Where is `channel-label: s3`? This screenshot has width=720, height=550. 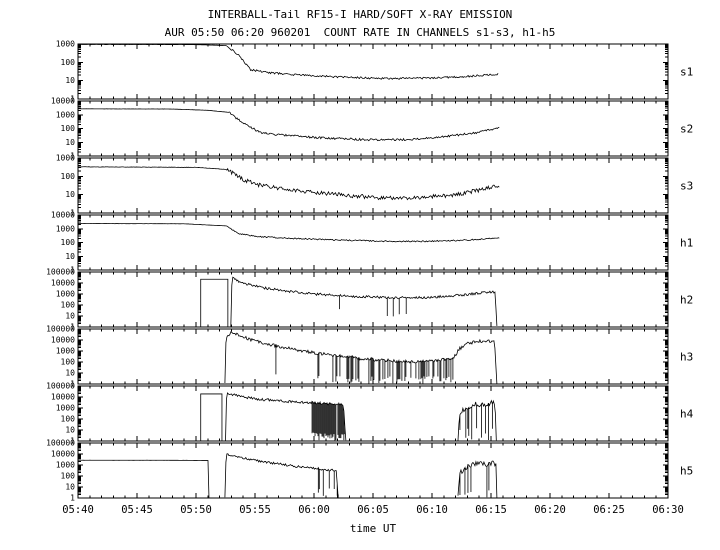
channel-label: s3 is located at coordinates (686, 186).